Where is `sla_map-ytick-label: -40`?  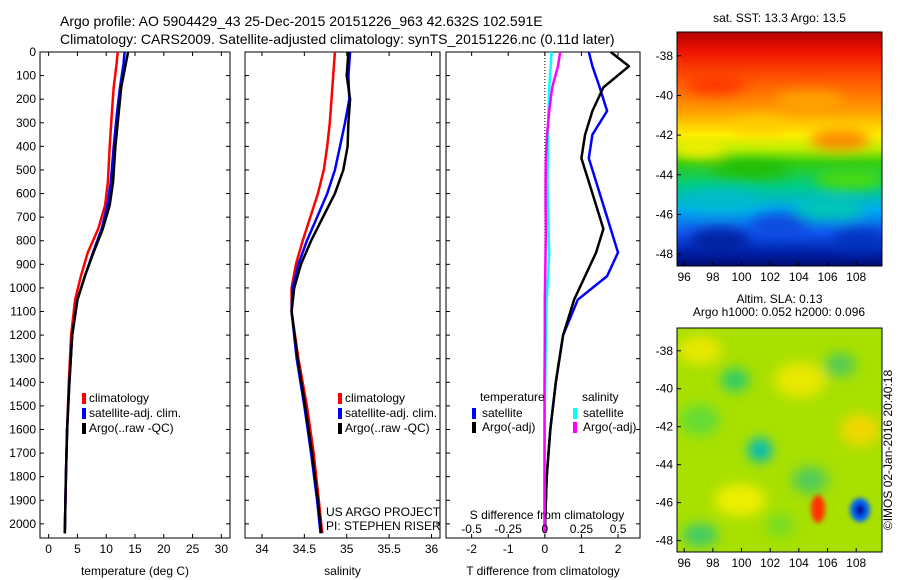
sla_map-ytick-label: -40 is located at coordinates (665, 389).